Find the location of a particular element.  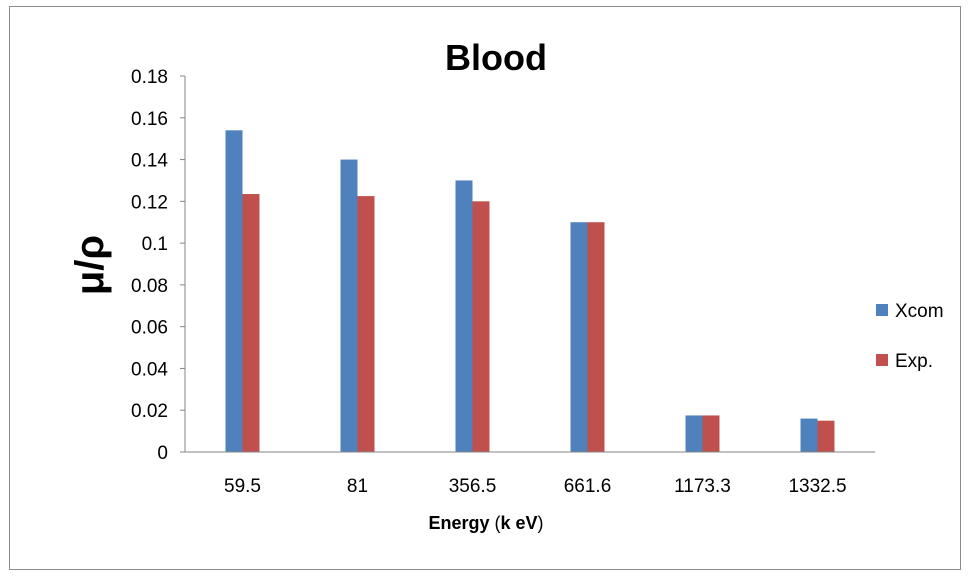

y-tick-label: 0.14 is located at coordinates (149, 161).